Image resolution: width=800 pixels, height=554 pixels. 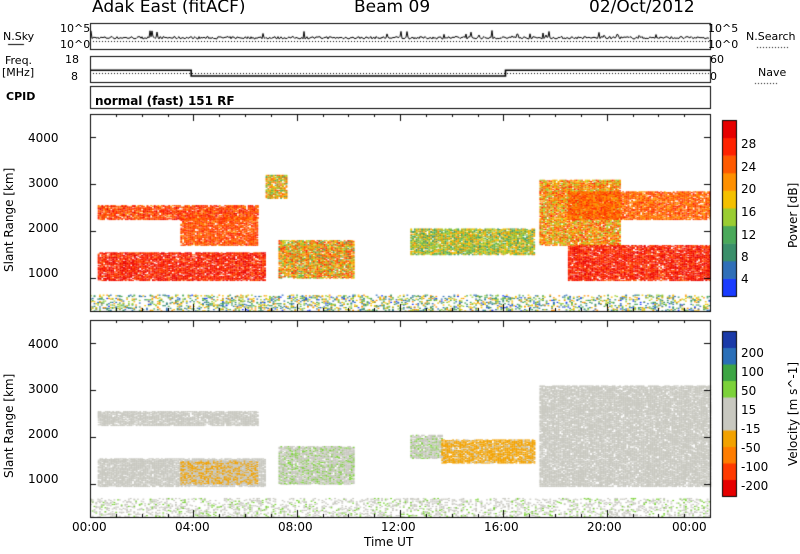 I want to click on velocity-ytick-2000: 2000, so click(x=43, y=434).